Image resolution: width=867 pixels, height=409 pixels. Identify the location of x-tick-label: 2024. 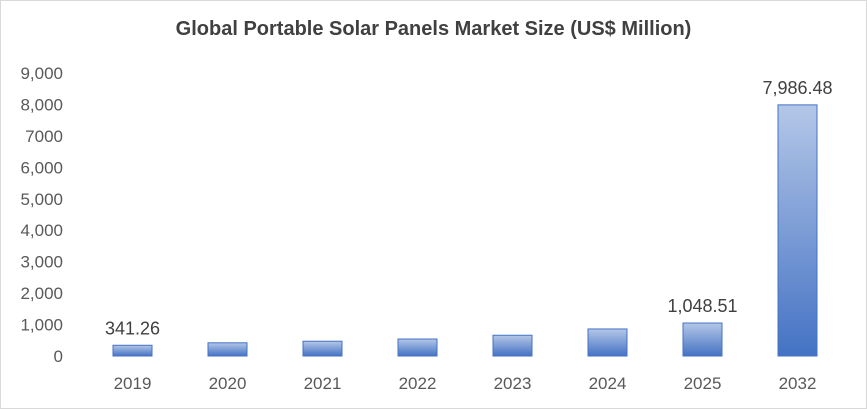
(608, 383).